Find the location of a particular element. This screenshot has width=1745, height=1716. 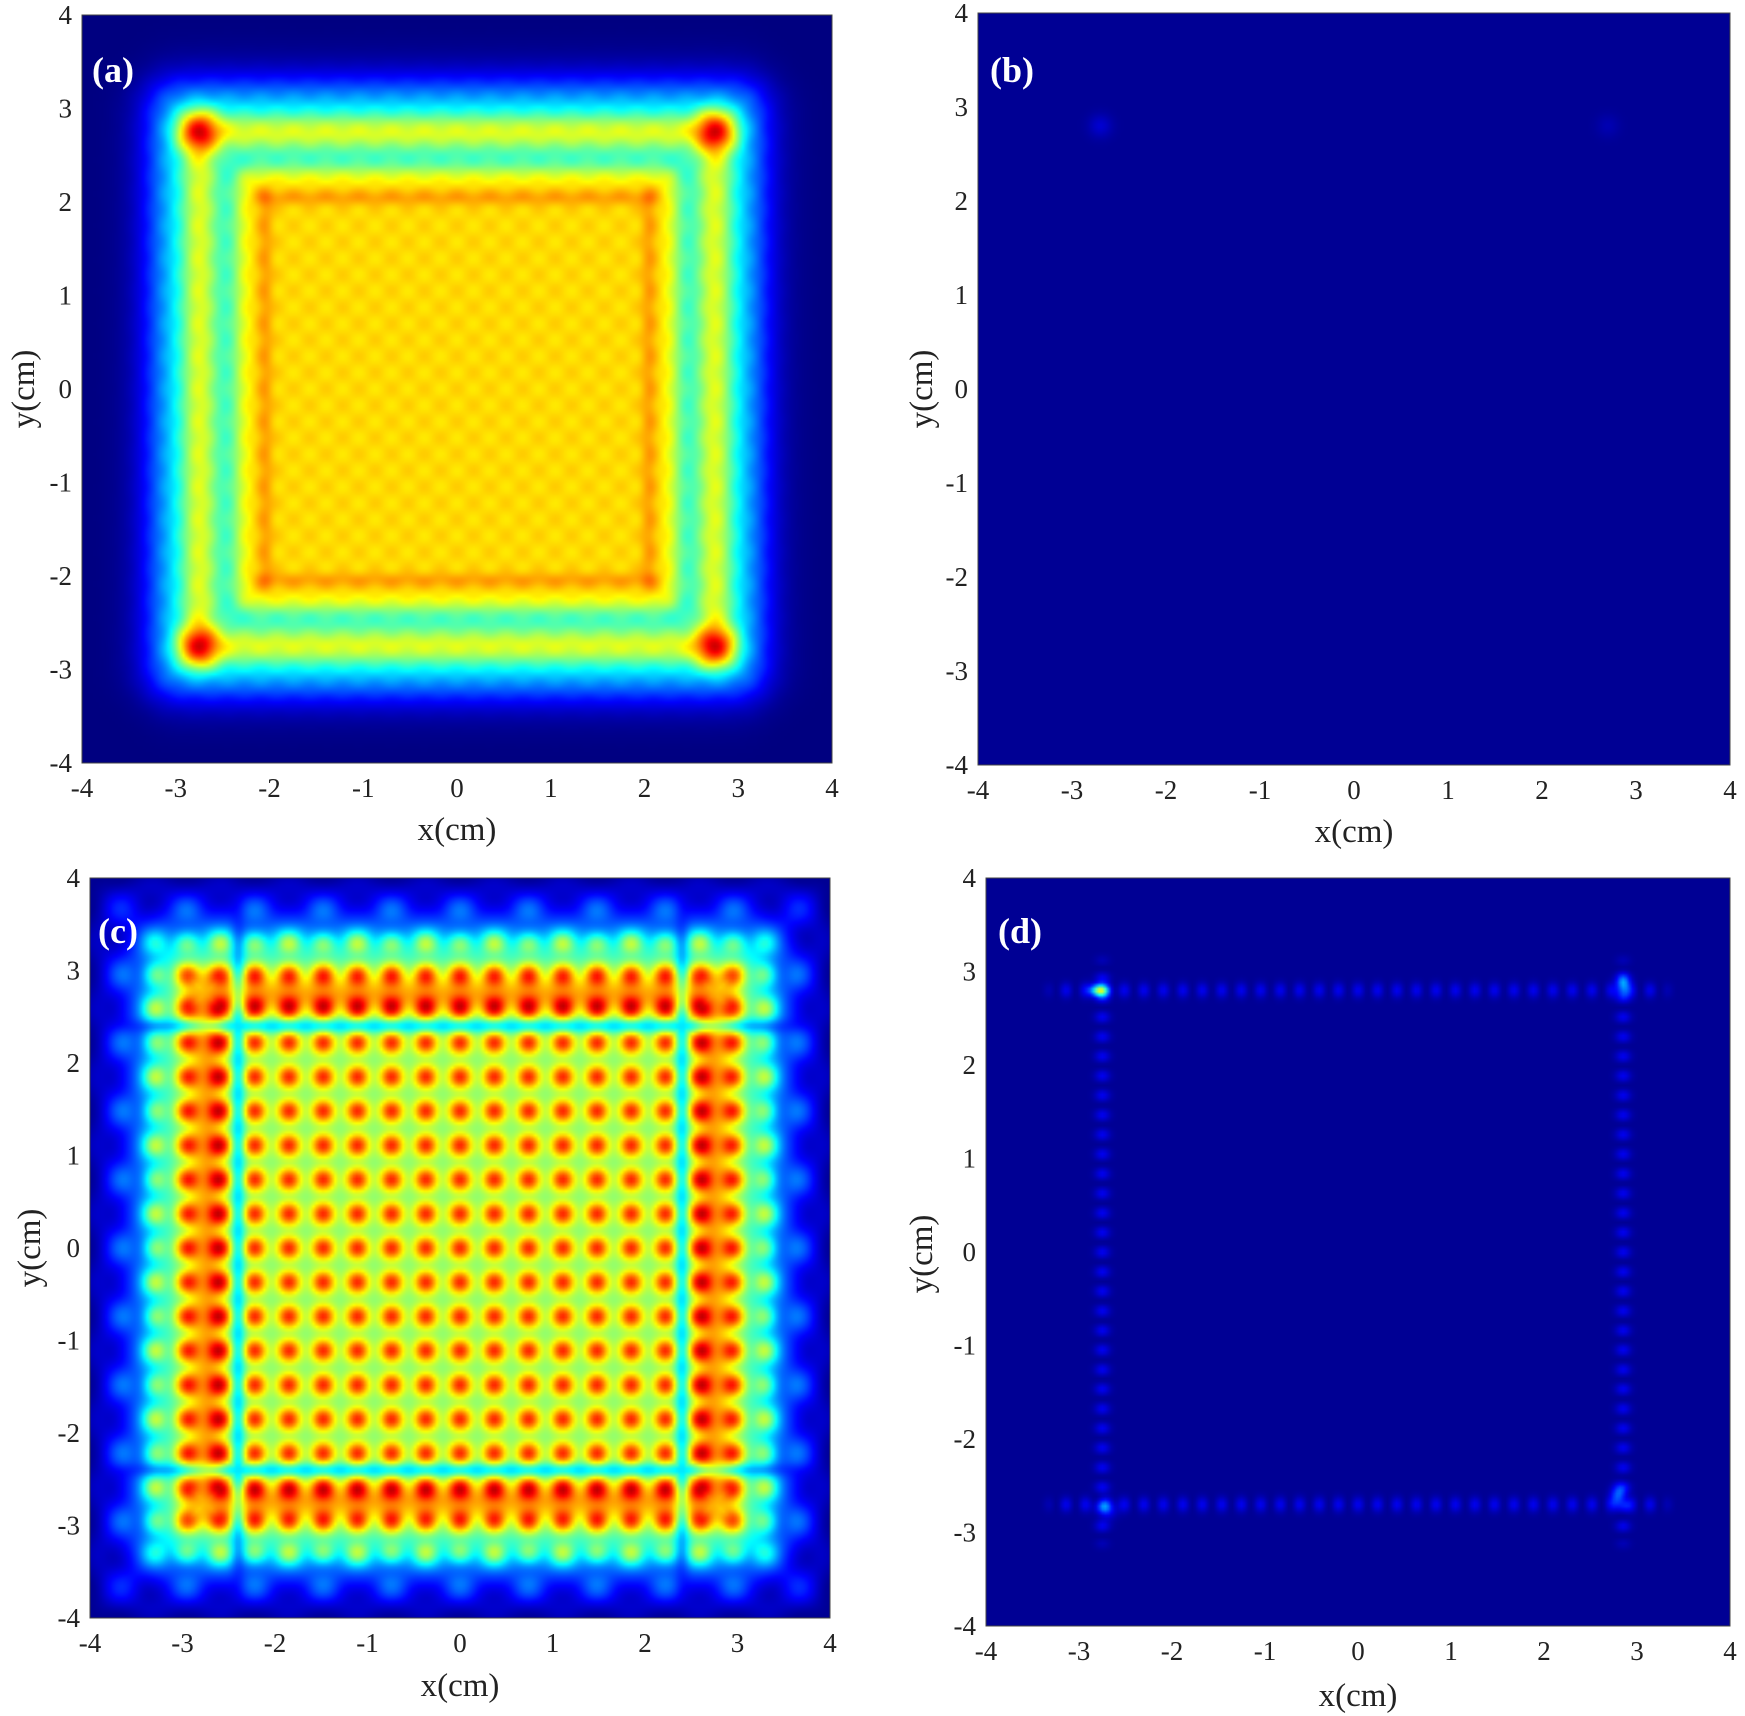

x-tick-labels-c: -4 -3 -2 -1 0 1 2 3 4 is located at coordinates (458, 1643).